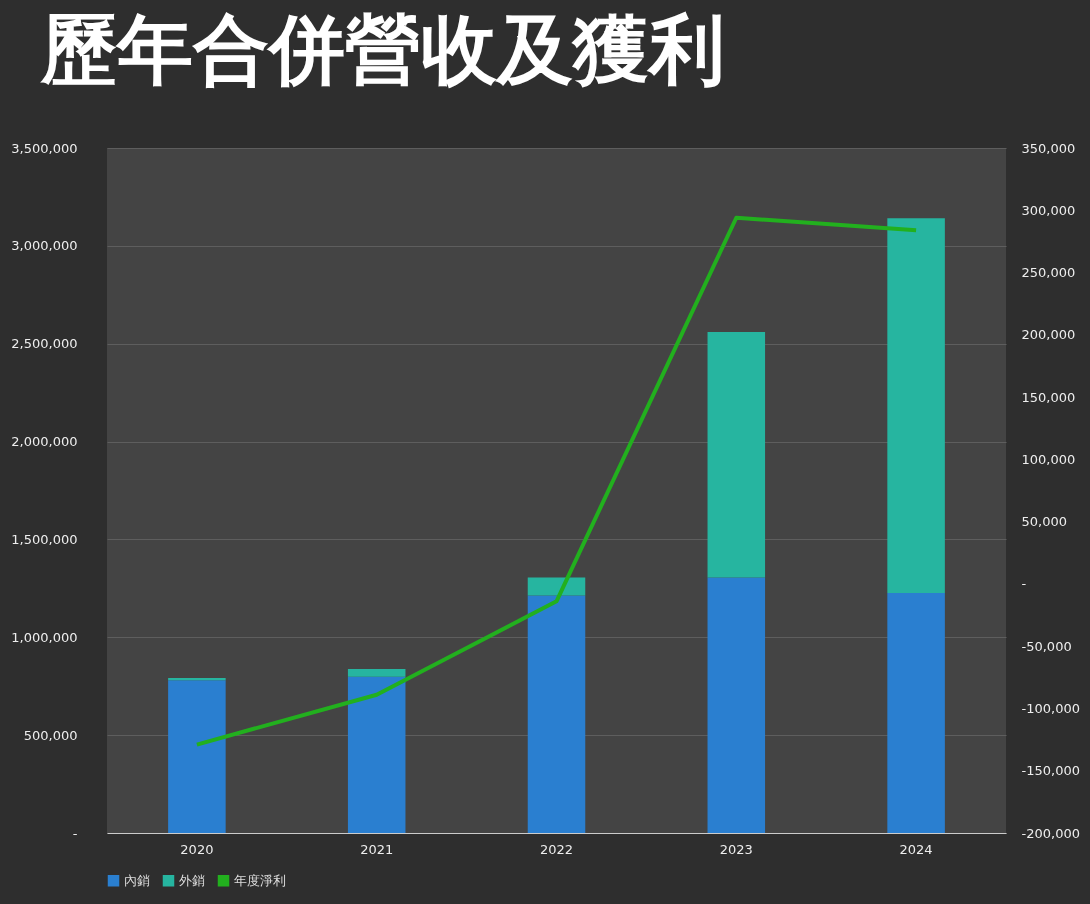 This screenshot has width=1090, height=904. Describe the element at coordinates (1048, 335) in the screenshot. I see `y2-tick-label: 200,000` at that location.